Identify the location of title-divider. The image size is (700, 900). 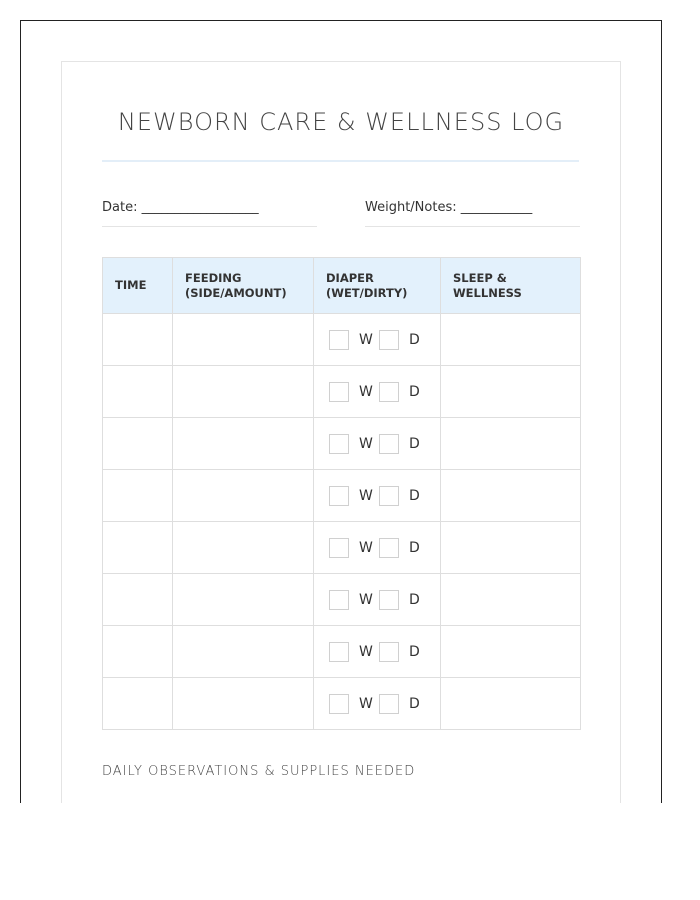
(340, 161).